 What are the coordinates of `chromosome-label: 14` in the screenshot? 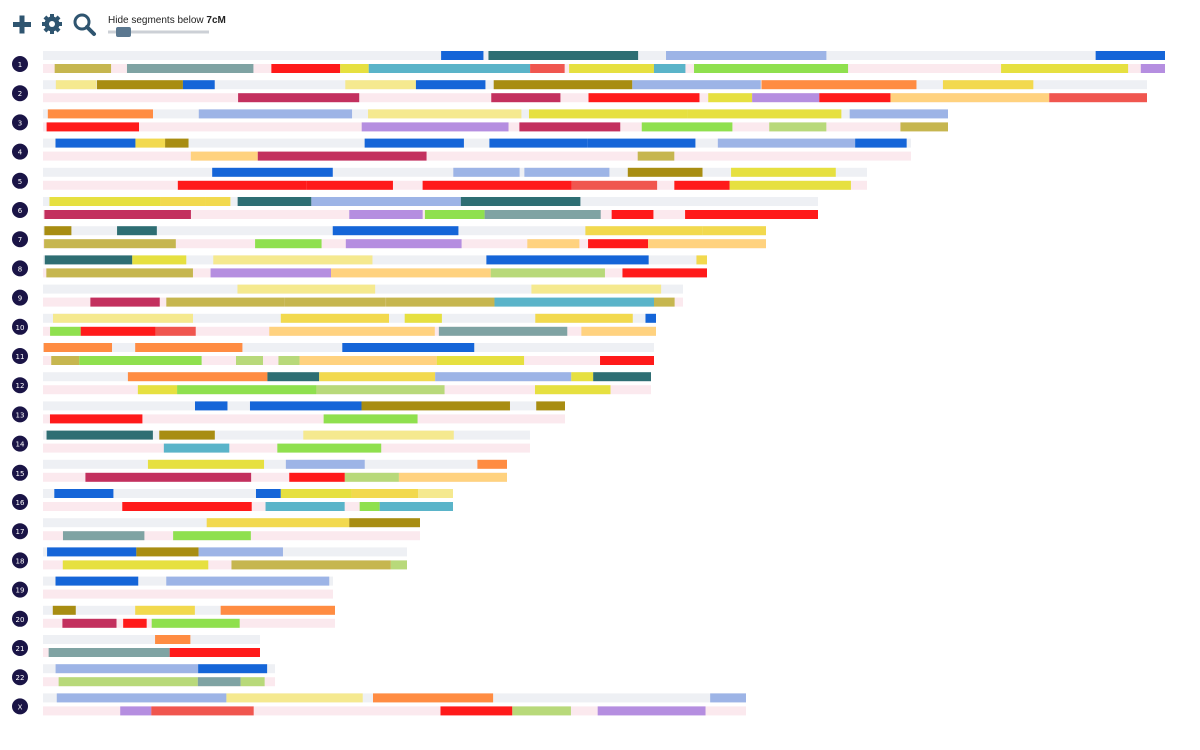 It's located at (20, 445).